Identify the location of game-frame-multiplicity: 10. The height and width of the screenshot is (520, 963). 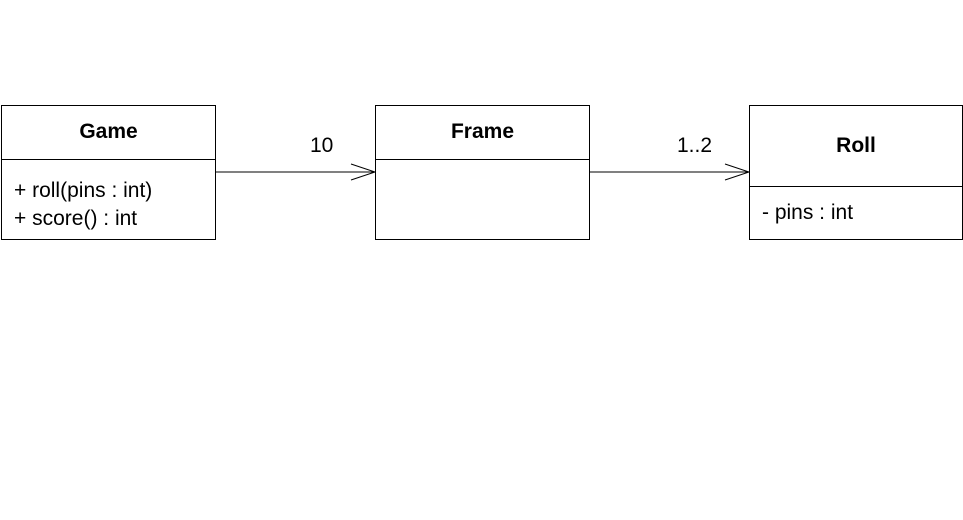
(322, 145).